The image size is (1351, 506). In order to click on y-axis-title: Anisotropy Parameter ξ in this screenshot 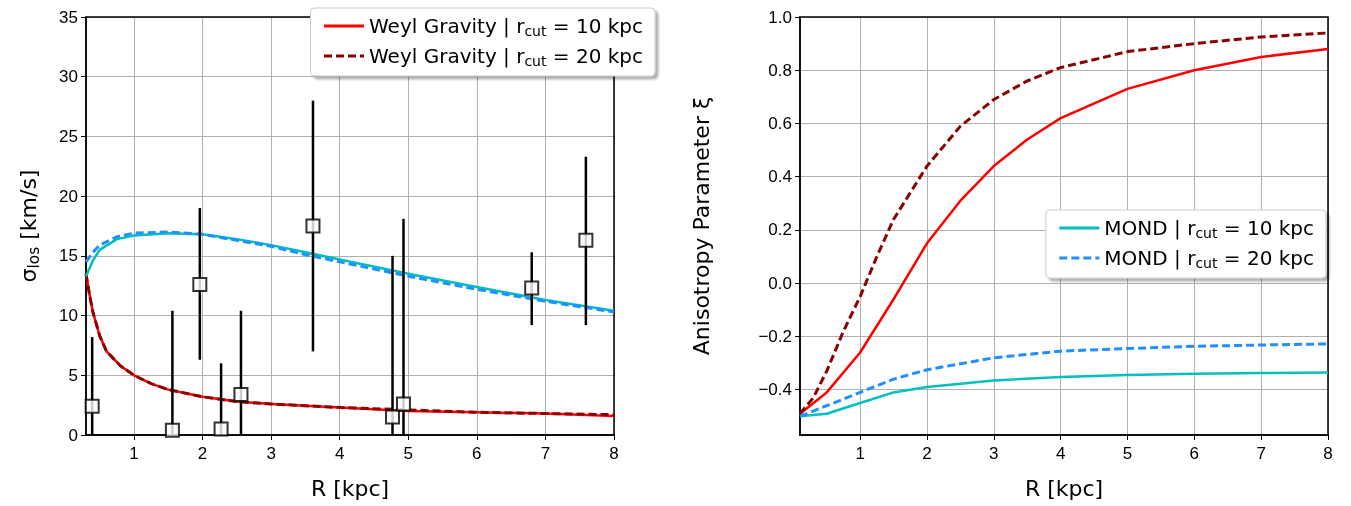, I will do `click(701, 226)`.